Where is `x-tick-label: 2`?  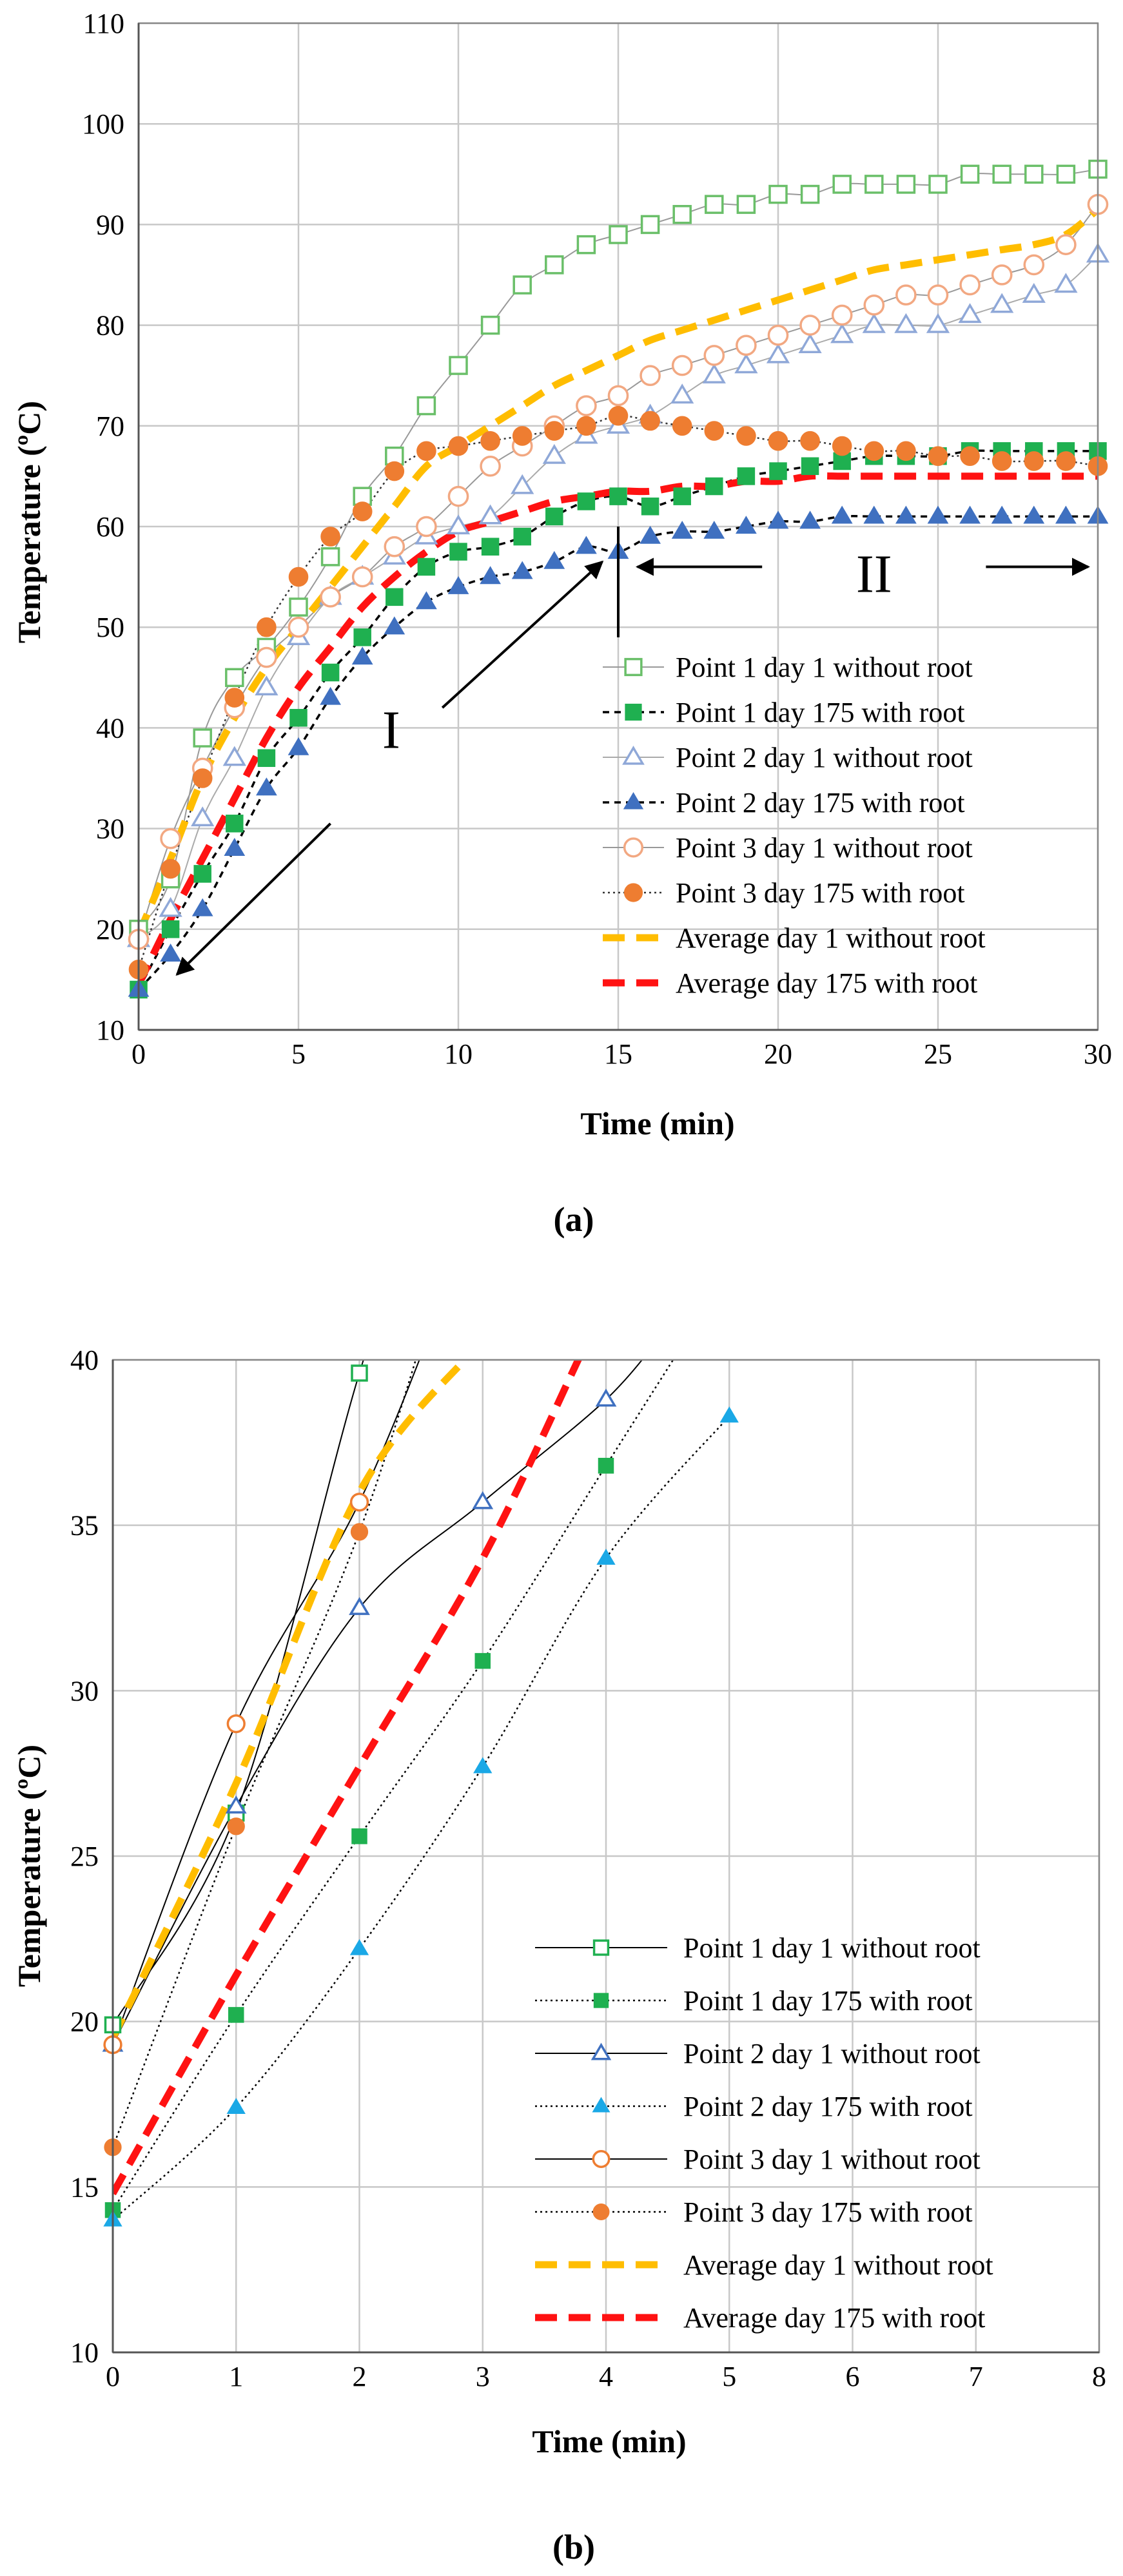 x-tick-label: 2 is located at coordinates (360, 2376).